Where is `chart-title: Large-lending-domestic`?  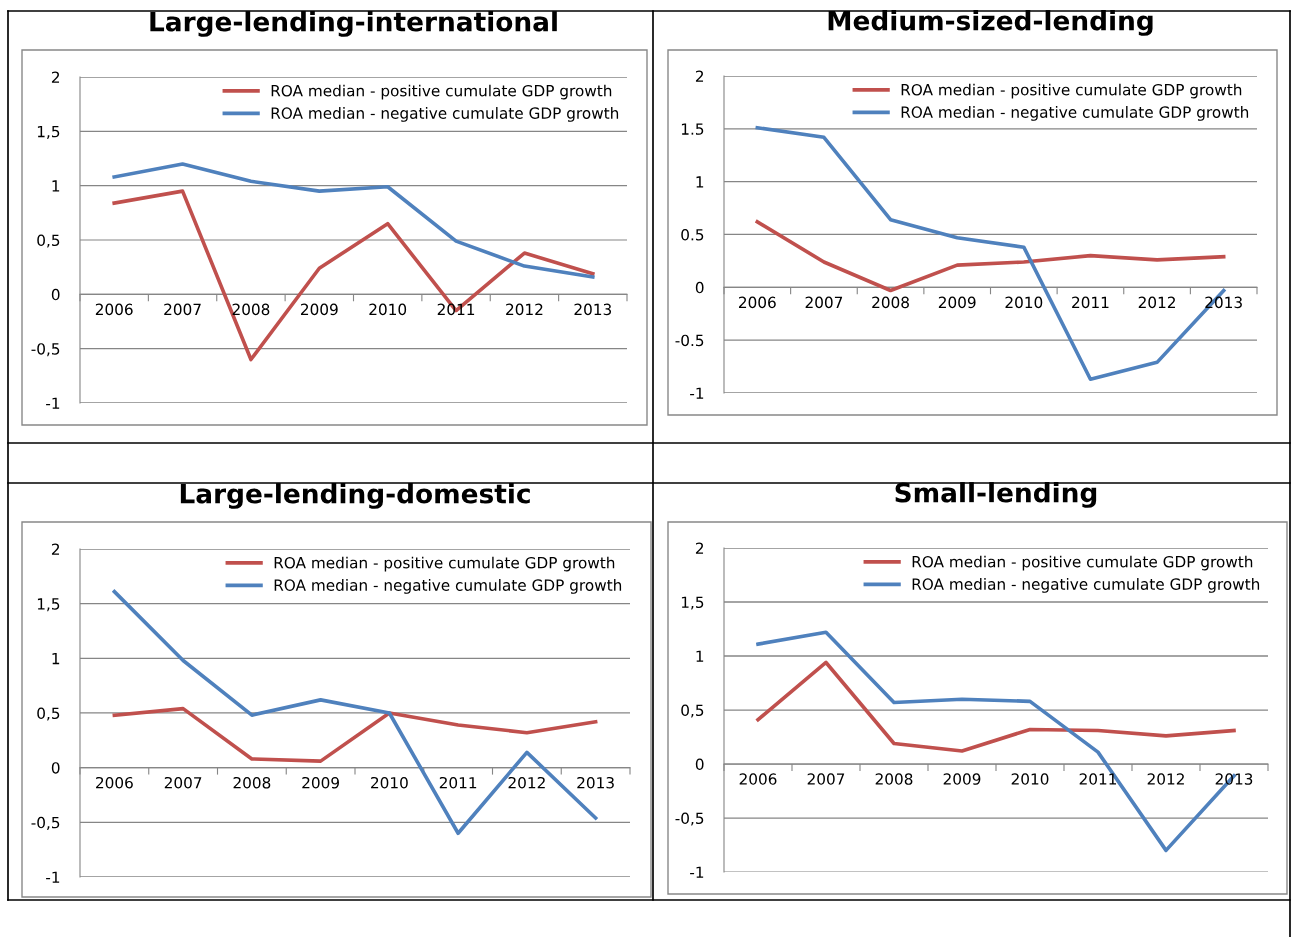
chart-title: Large-lending-domestic is located at coordinates (355, 496).